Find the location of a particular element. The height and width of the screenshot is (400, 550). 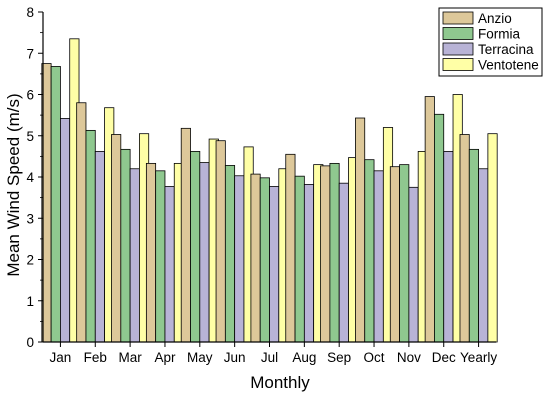

legend-swatch-anzio is located at coordinates (458, 18).